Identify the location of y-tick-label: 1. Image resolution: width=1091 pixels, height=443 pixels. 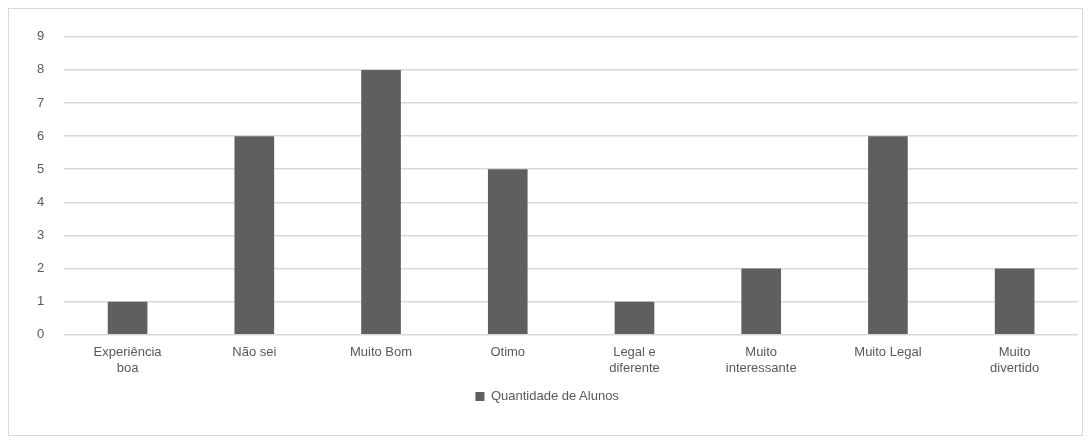
(41, 301).